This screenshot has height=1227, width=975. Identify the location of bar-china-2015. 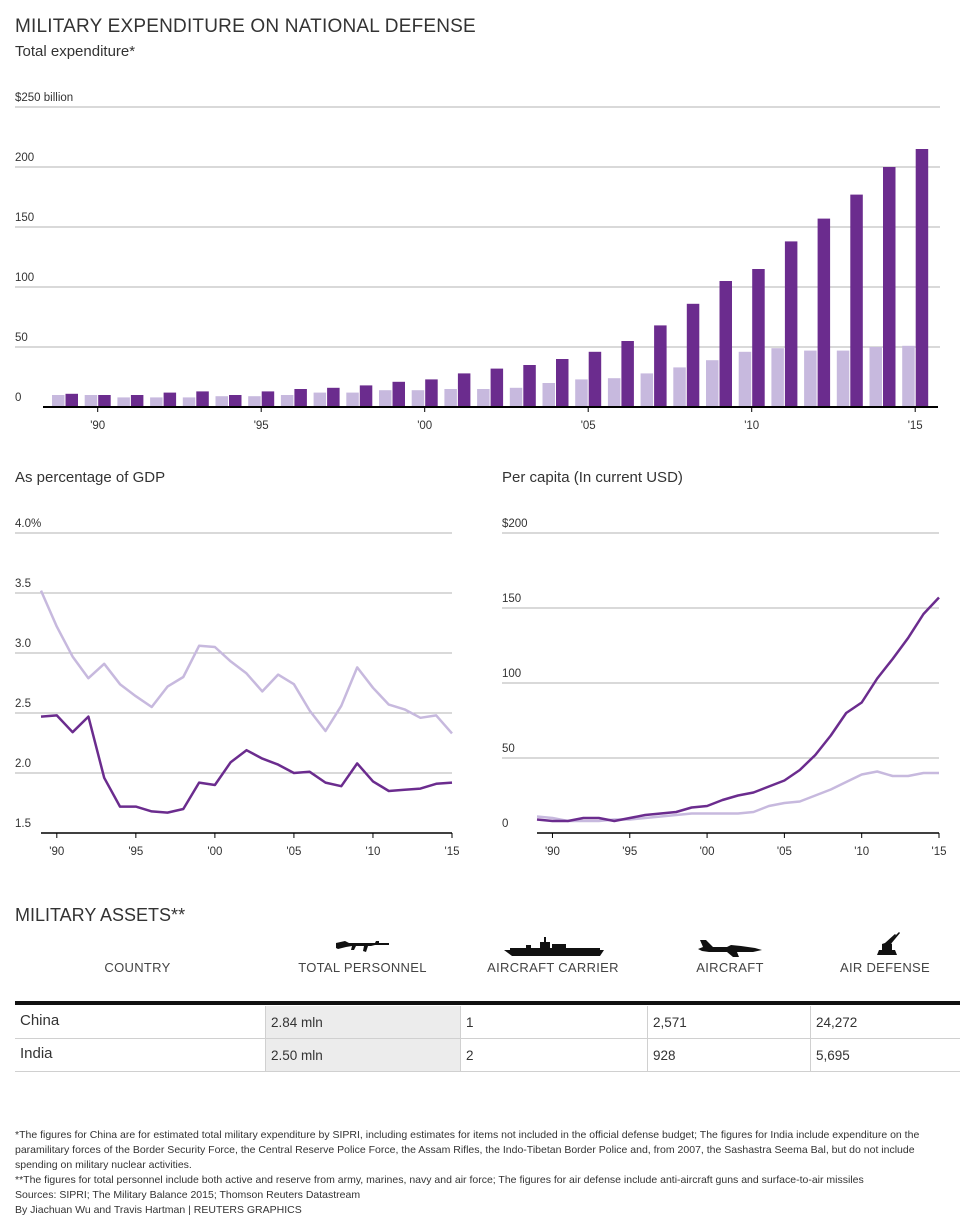
(922, 278).